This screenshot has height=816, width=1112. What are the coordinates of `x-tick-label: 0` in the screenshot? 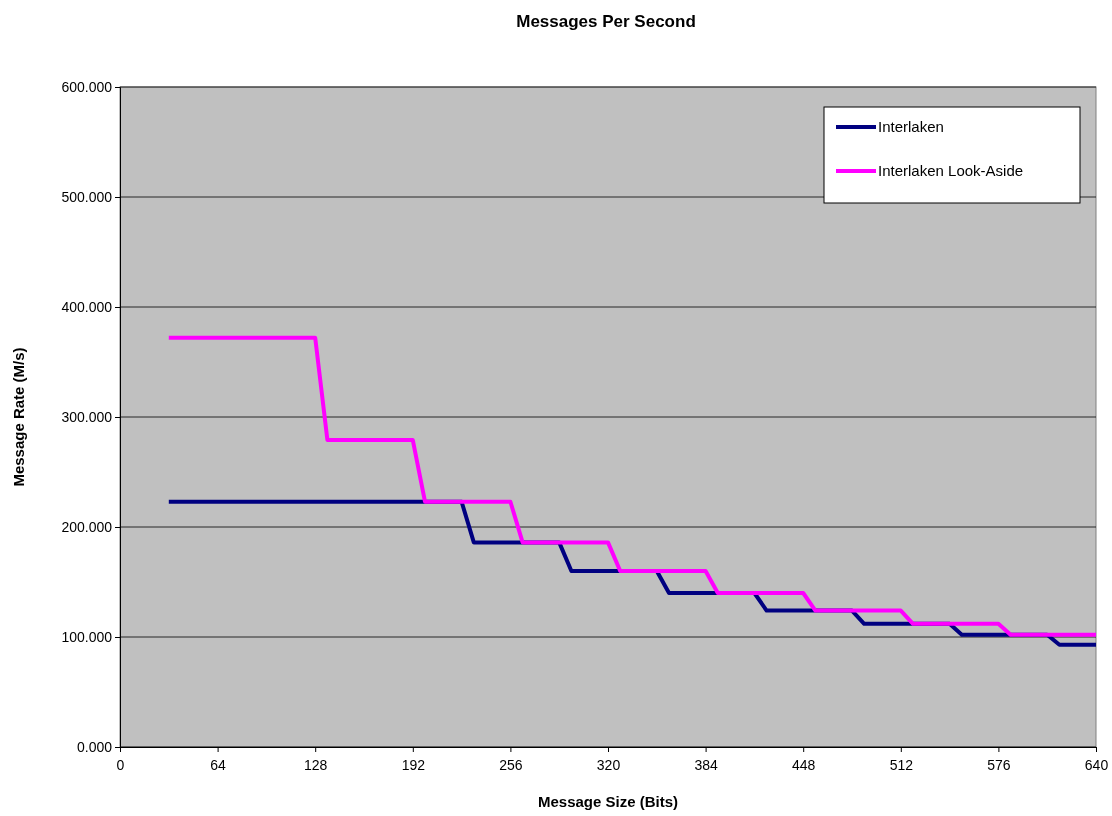 It's located at (120, 765).